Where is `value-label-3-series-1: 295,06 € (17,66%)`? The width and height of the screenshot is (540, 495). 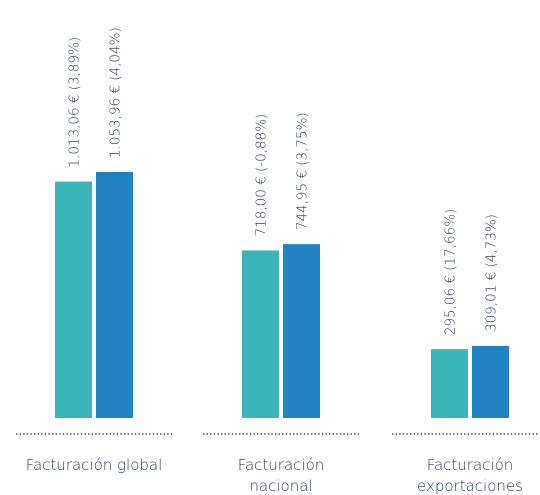 value-label-3-series-1: 295,06 € (17,66%) is located at coordinates (451, 272).